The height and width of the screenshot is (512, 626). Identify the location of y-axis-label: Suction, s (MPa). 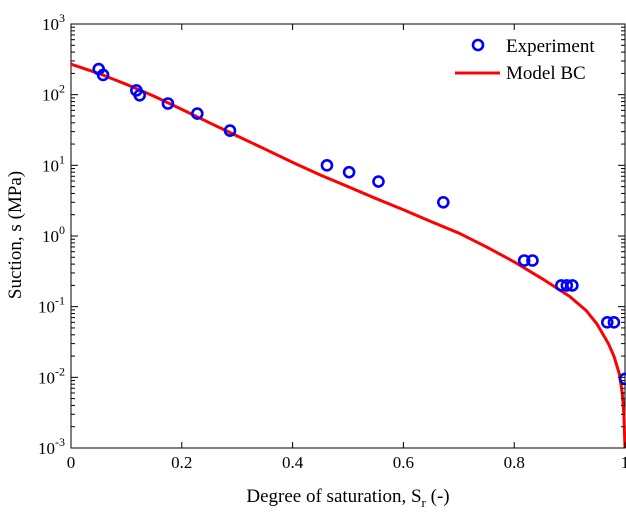
(15, 235).